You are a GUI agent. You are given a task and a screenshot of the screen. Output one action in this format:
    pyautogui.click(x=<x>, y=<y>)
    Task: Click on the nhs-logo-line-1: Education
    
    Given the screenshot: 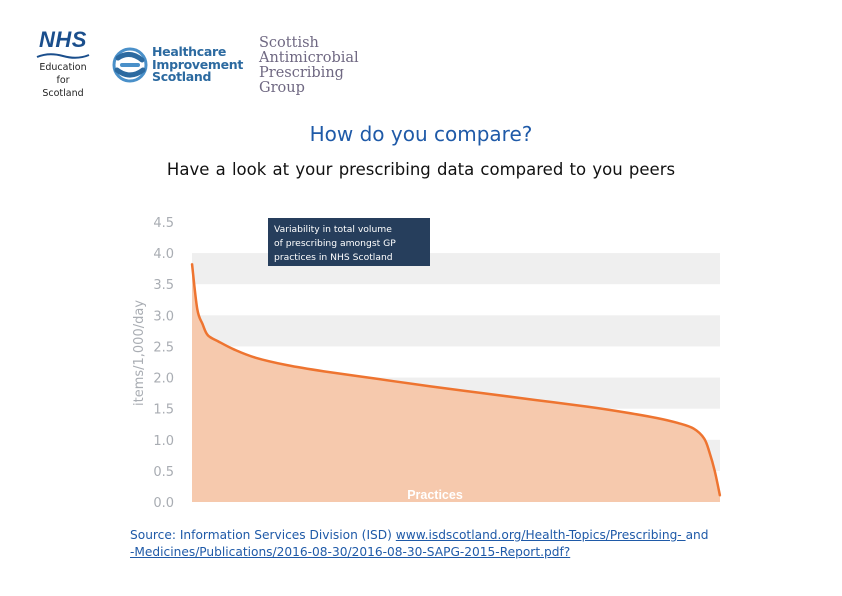 What is the action you would take?
    pyautogui.click(x=63, y=67)
    